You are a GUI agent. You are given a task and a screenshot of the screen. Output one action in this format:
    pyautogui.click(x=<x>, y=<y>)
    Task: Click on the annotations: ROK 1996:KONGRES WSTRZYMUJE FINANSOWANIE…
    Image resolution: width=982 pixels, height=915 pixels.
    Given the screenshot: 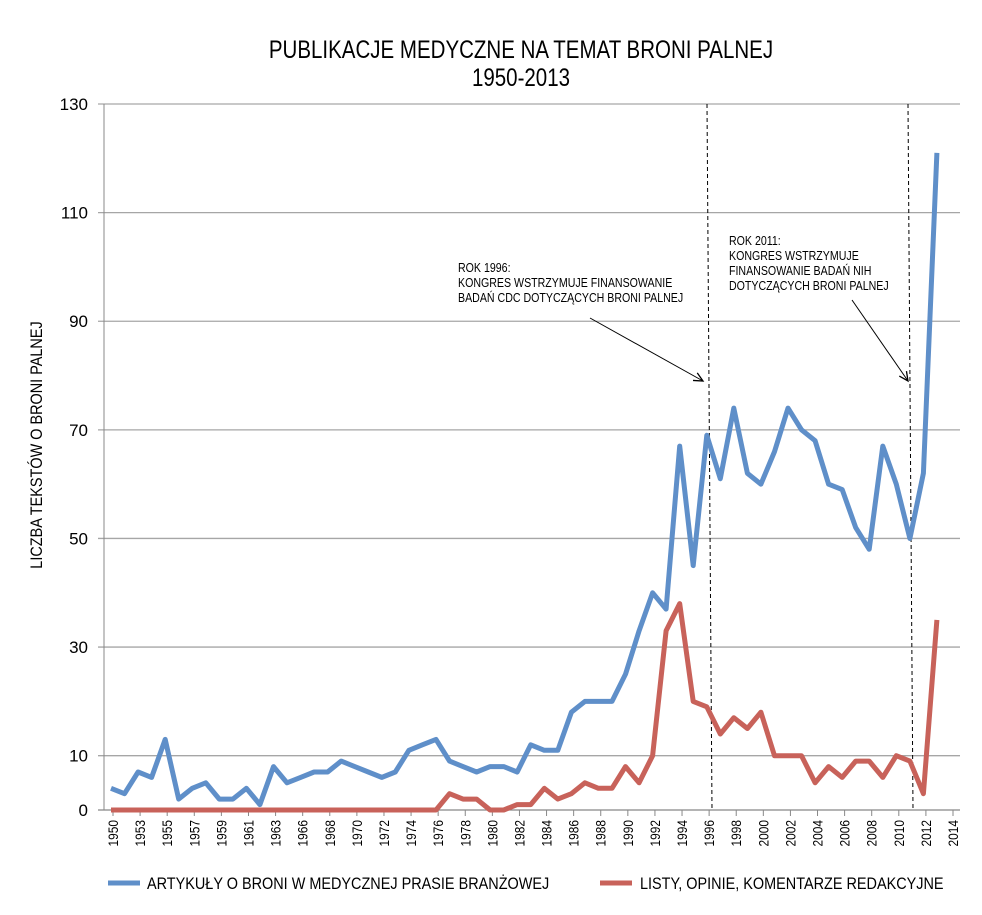 What is the action you would take?
    pyautogui.click(x=683, y=308)
    